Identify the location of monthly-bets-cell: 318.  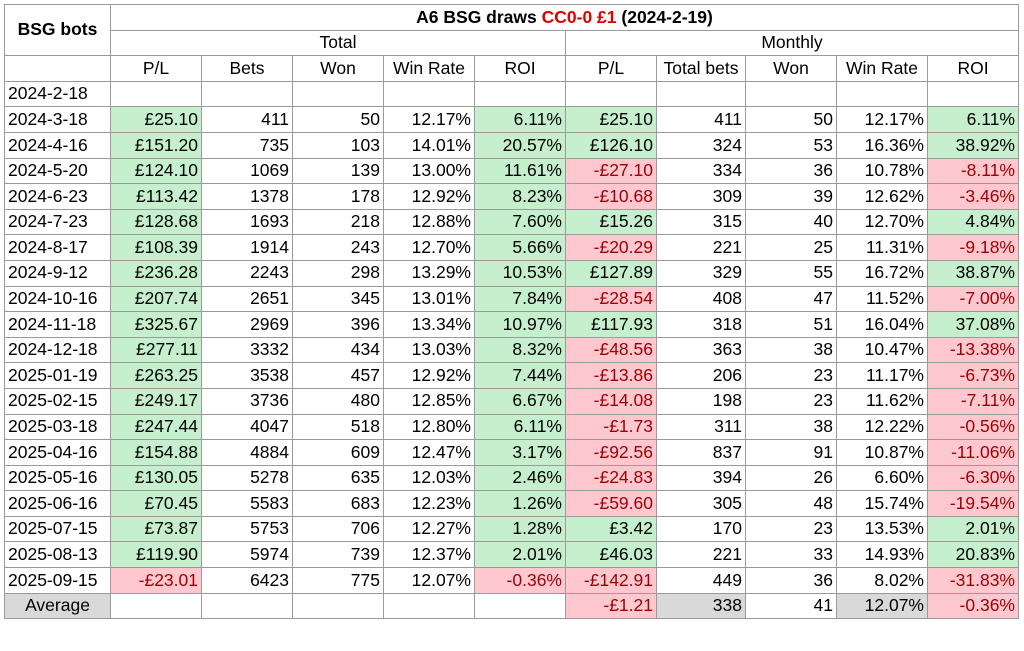
(701, 324).